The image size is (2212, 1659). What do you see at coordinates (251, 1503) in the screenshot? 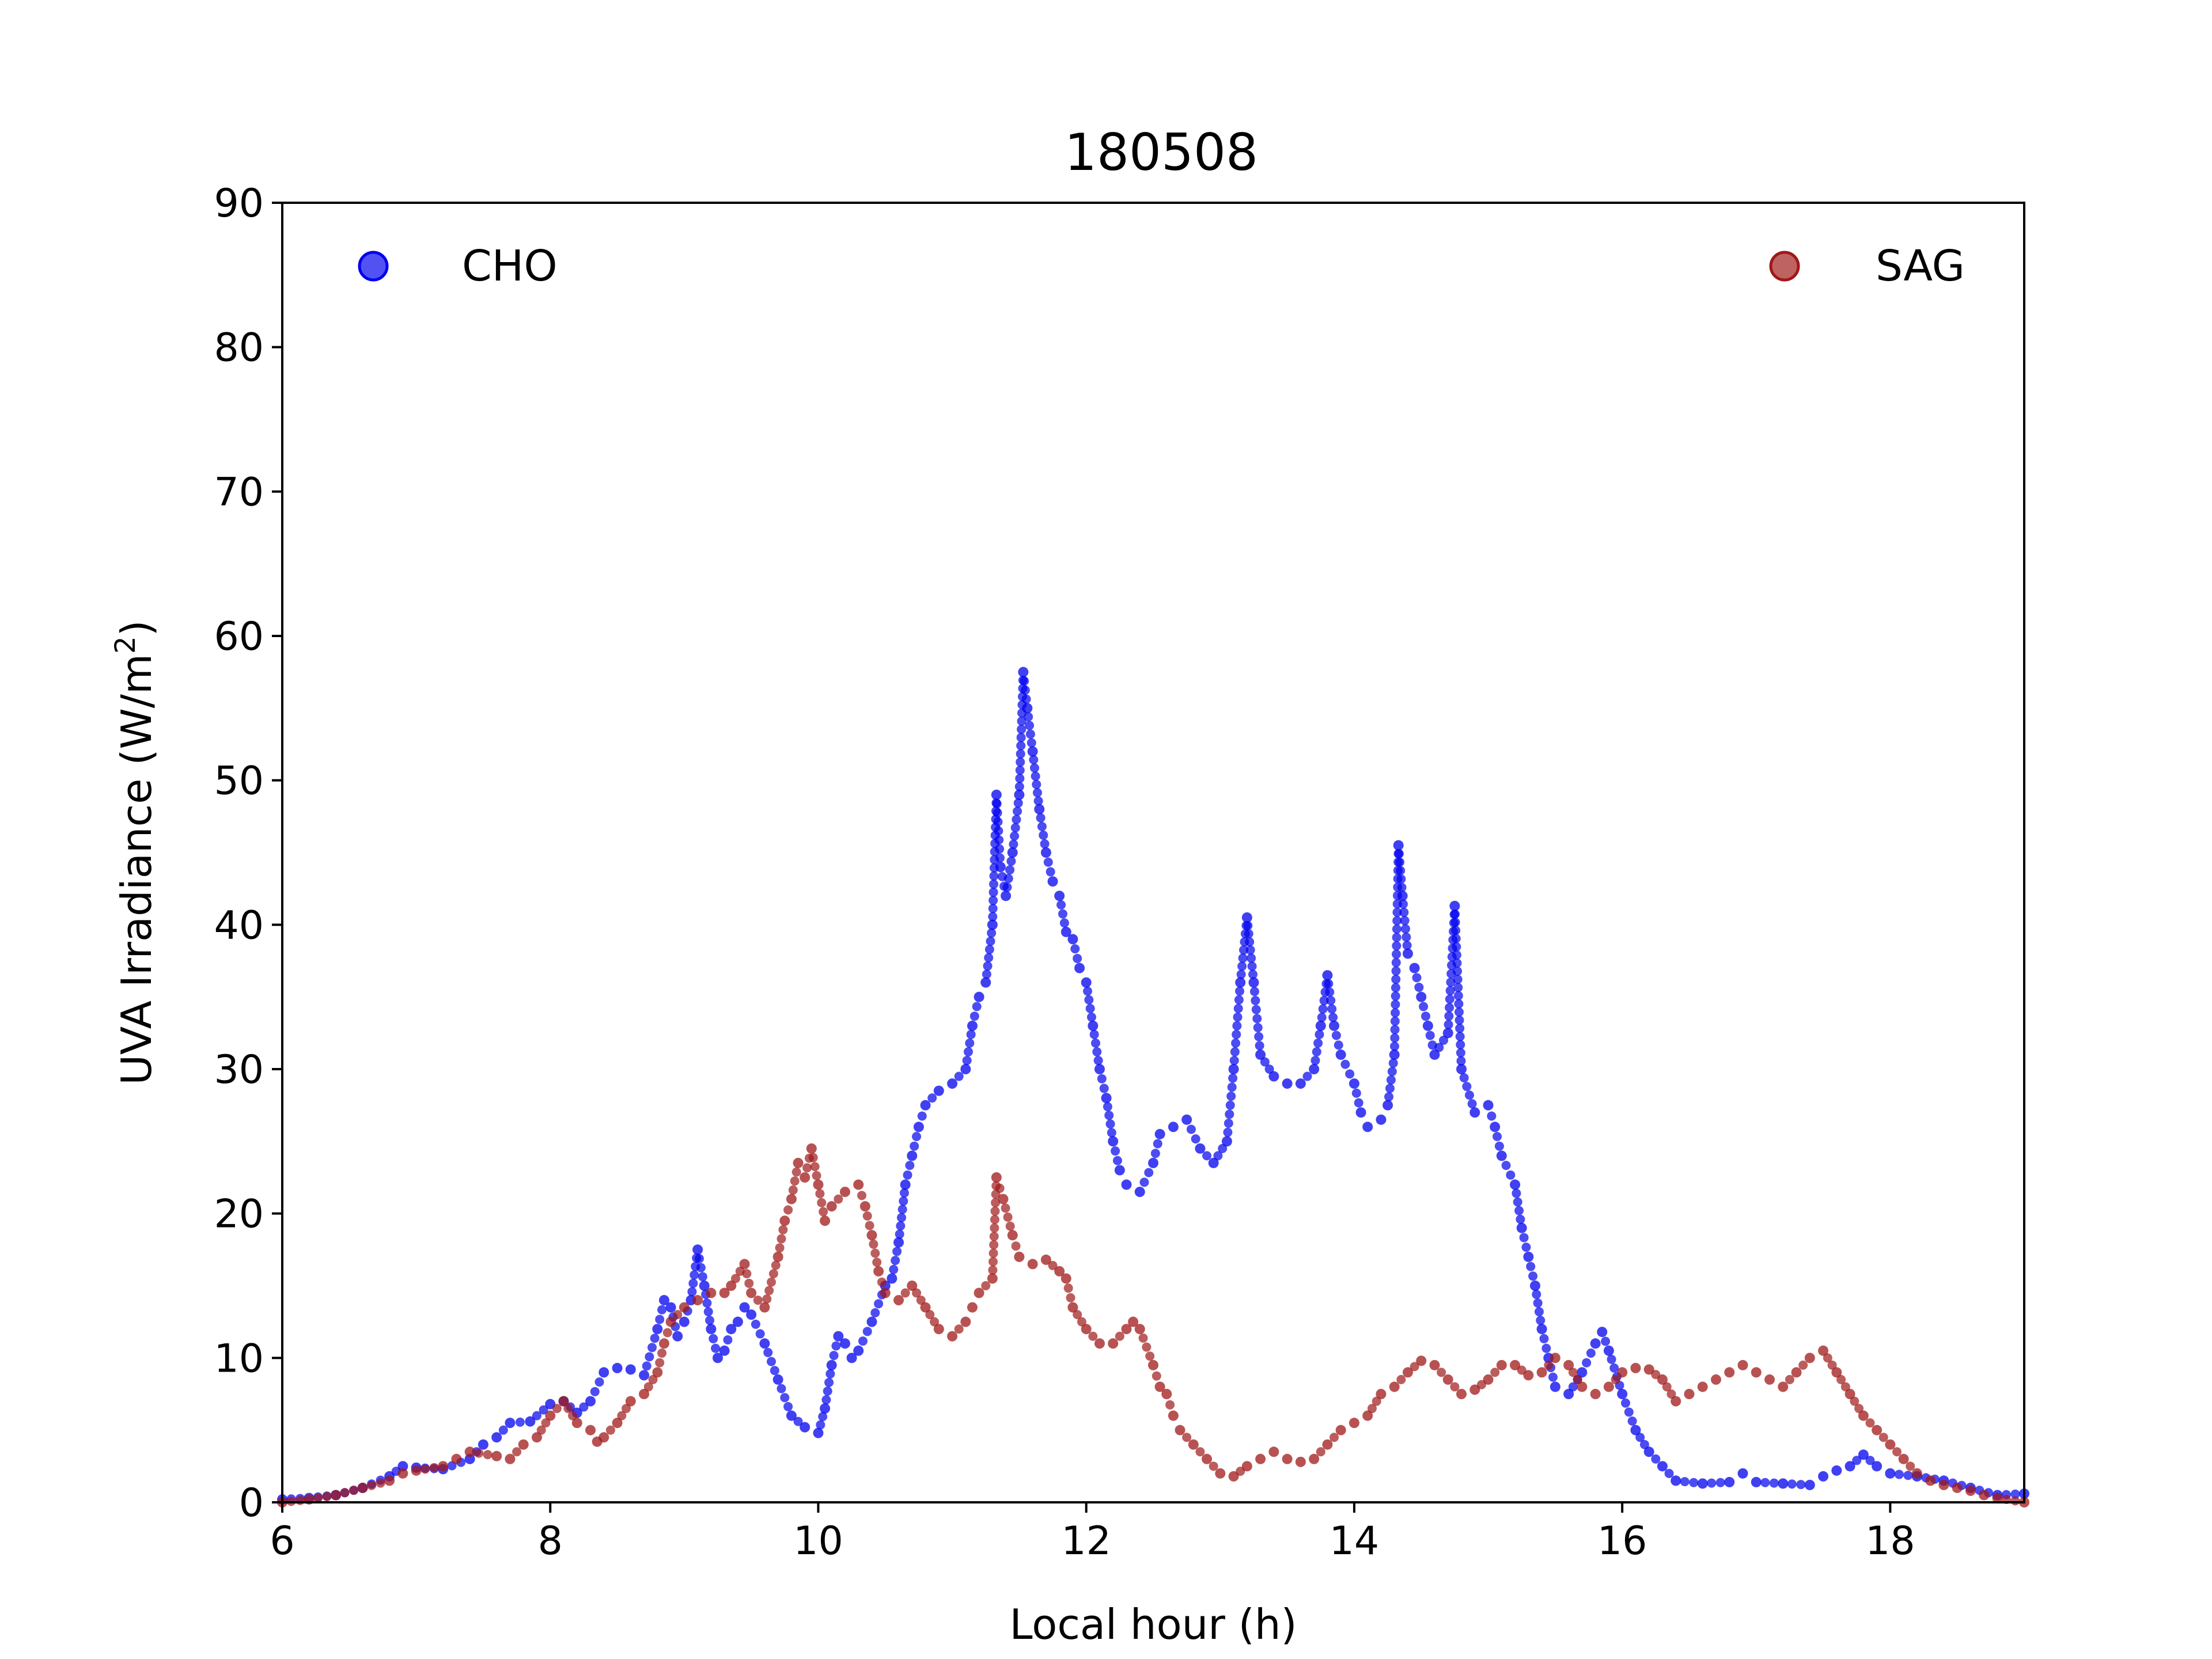
I see `y-tick-label: 0` at bounding box center [251, 1503].